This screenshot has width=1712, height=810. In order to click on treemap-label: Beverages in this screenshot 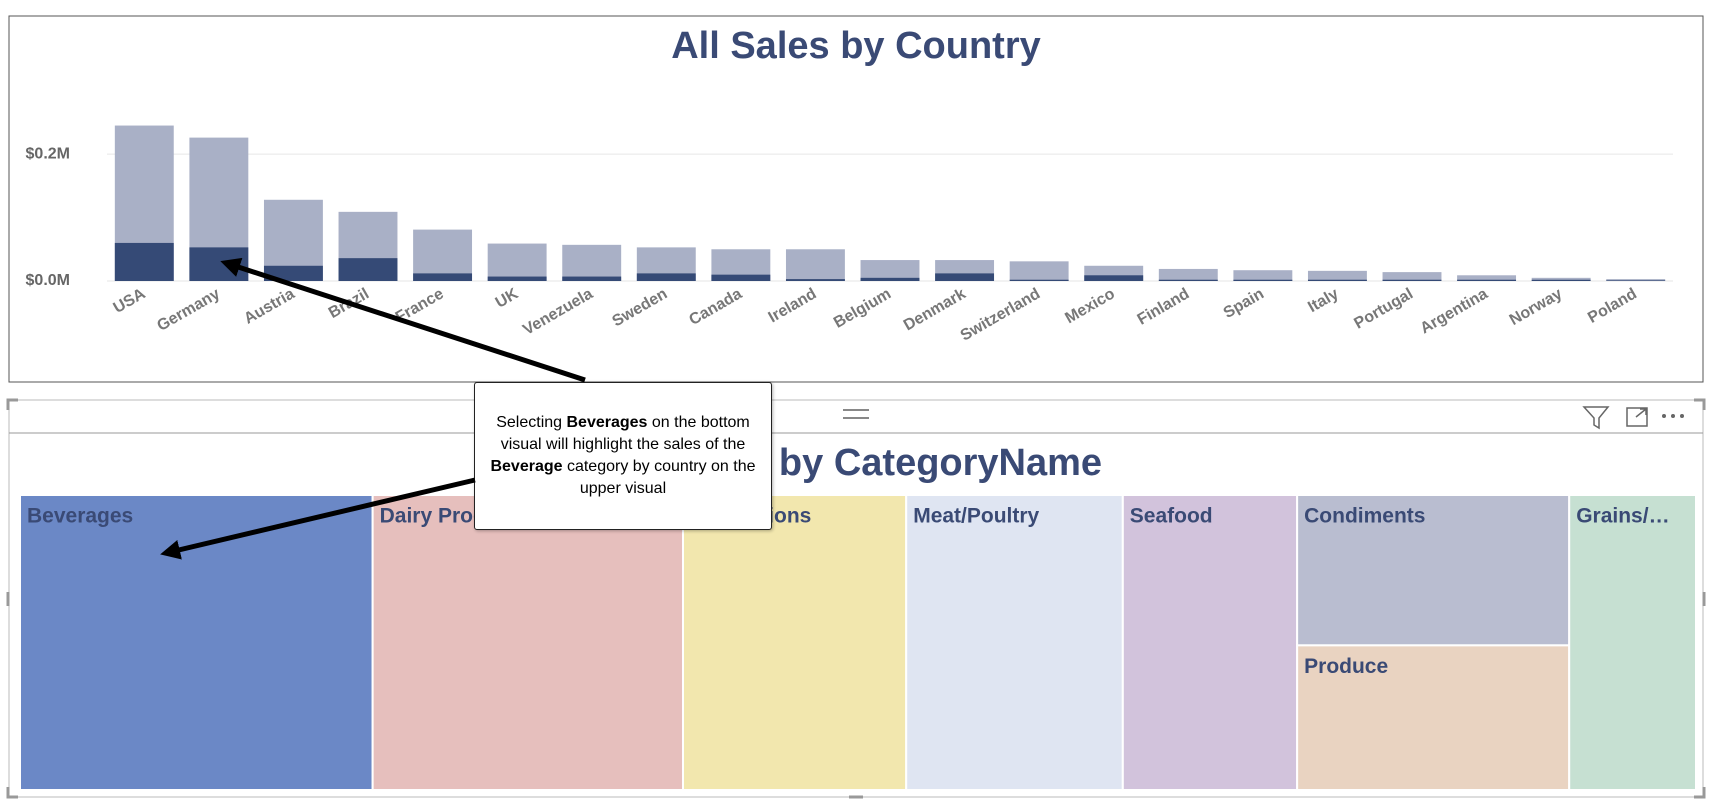, I will do `click(80, 516)`.